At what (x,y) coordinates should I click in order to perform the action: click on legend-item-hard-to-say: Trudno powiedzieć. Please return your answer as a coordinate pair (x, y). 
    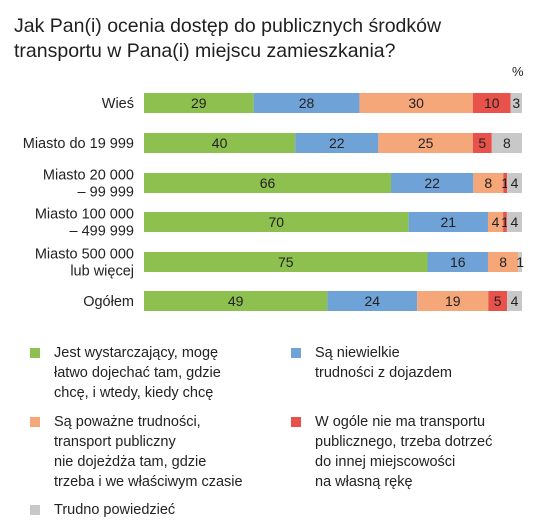
    Looking at the image, I should click on (150, 511).